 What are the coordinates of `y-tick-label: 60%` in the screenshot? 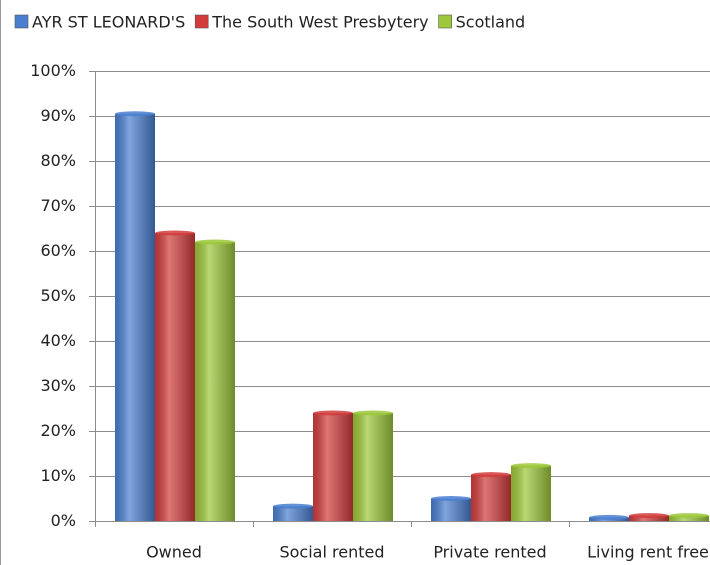 It's located at (58, 250).